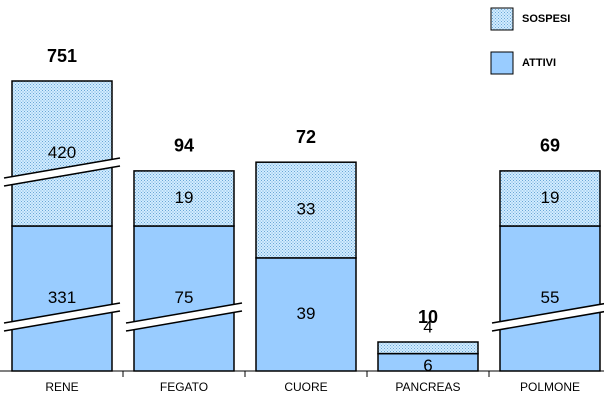 This screenshot has width=604, height=397. I want to click on legend-label: ATTIVI, so click(539, 63).